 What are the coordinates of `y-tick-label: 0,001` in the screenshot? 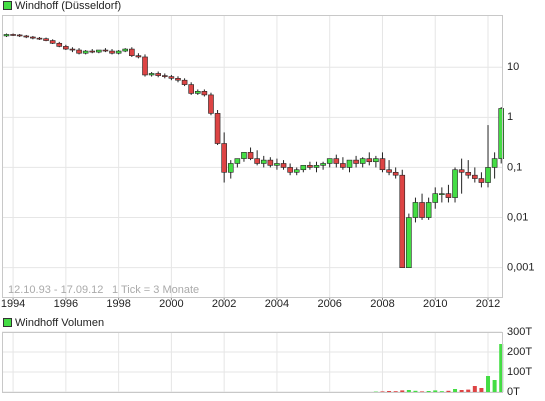 It's located at (521, 268).